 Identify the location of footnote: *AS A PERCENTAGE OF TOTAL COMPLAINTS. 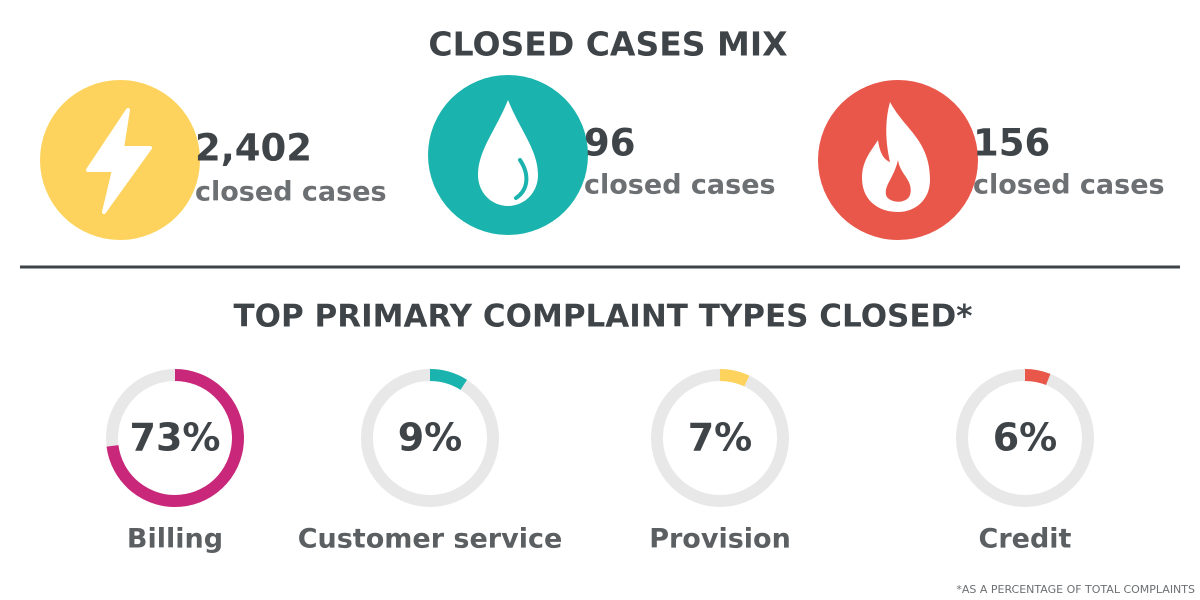
(1075, 589).